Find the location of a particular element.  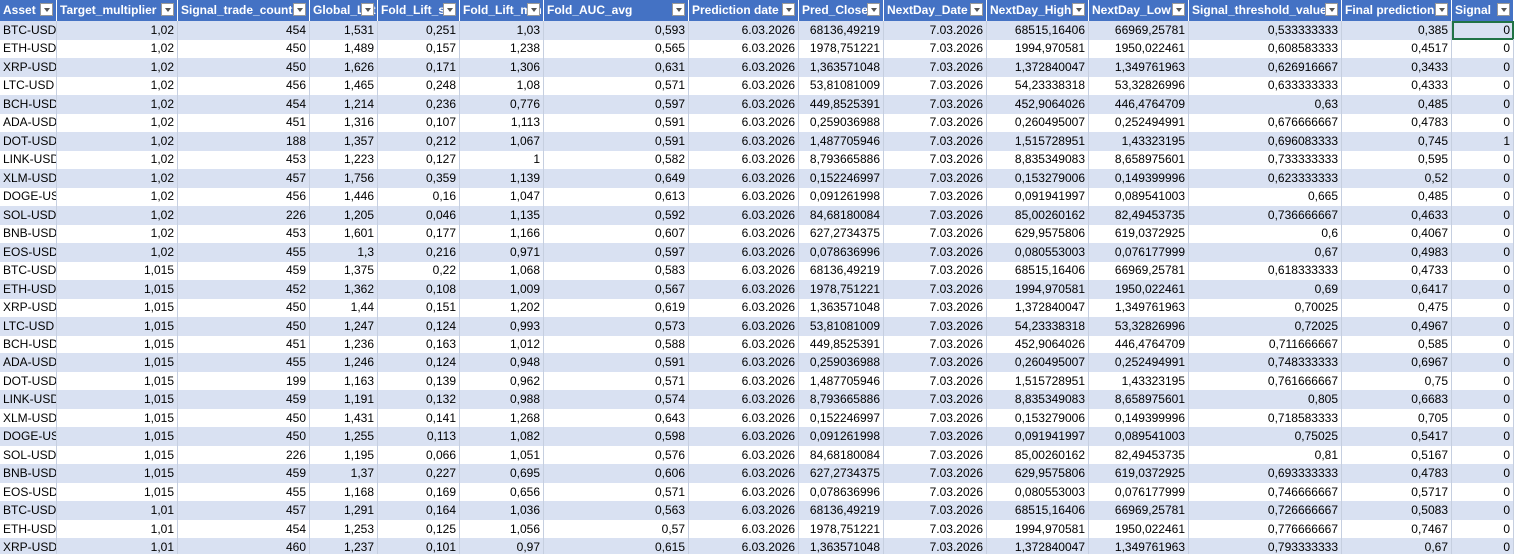

table-cell: 0,046 is located at coordinates (419, 215).